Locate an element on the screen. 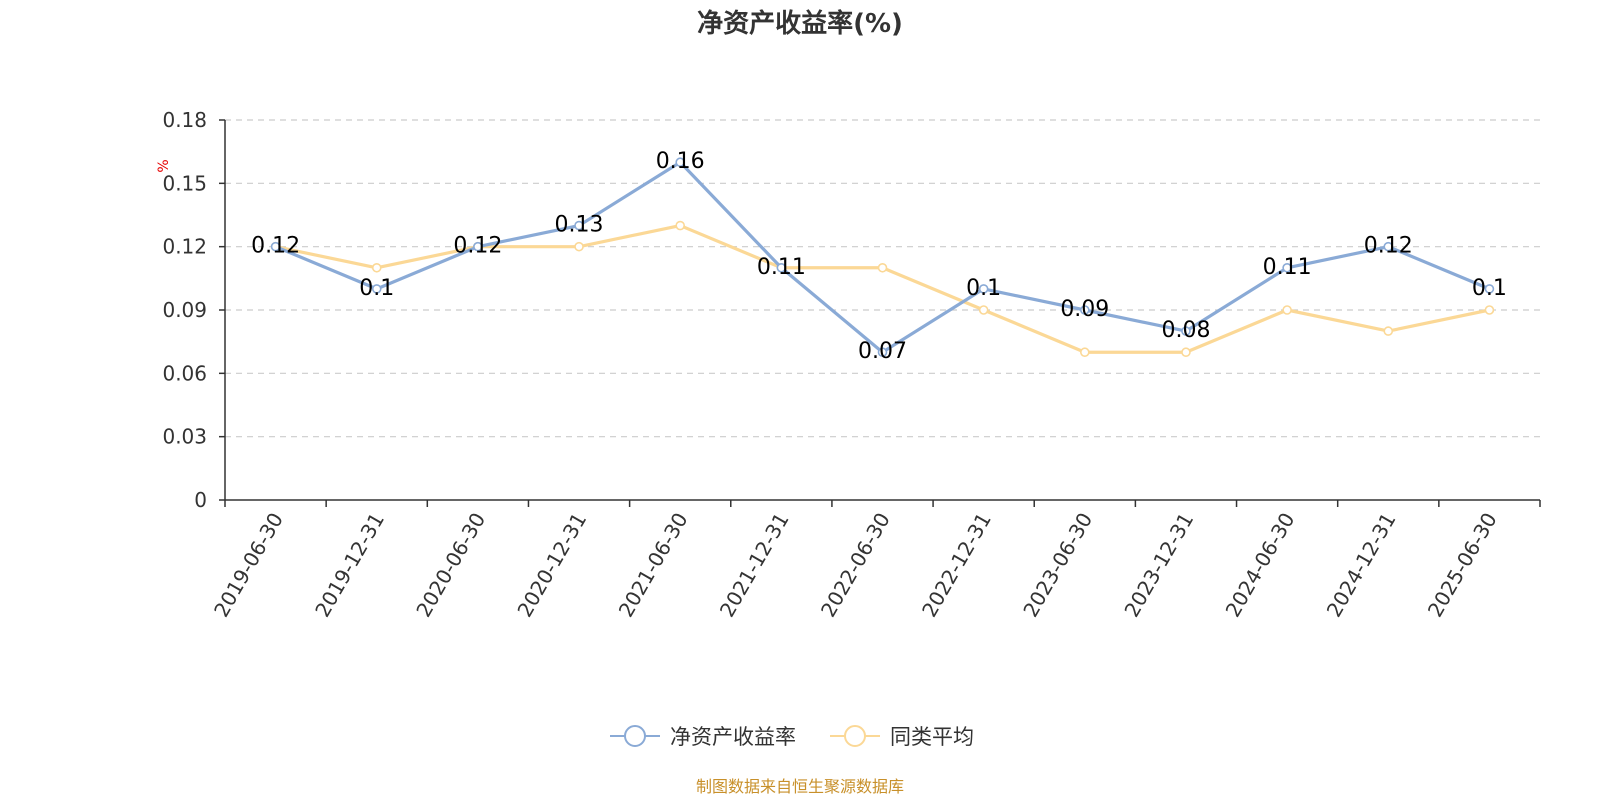 The height and width of the screenshot is (800, 1600). data-label: 0.08 is located at coordinates (1185, 330).